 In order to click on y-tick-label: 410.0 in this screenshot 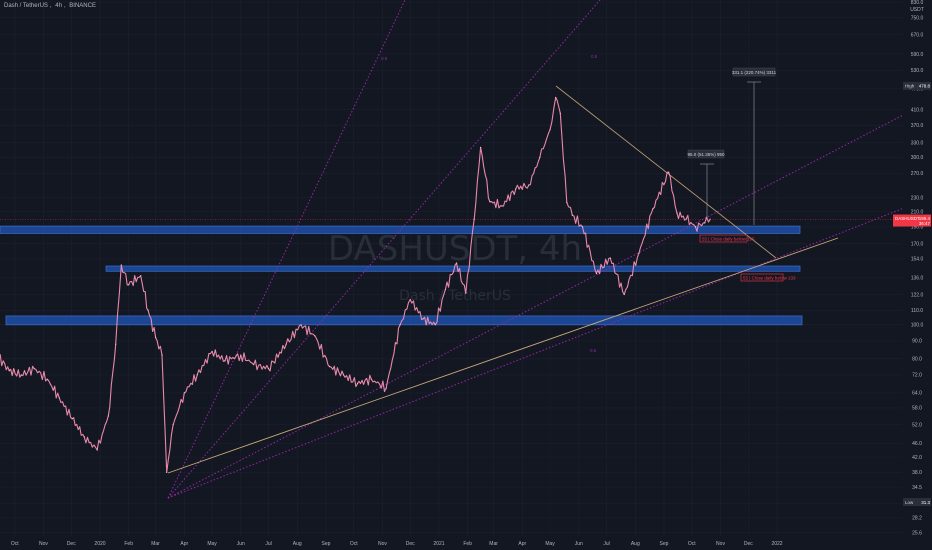, I will do `click(917, 110)`.